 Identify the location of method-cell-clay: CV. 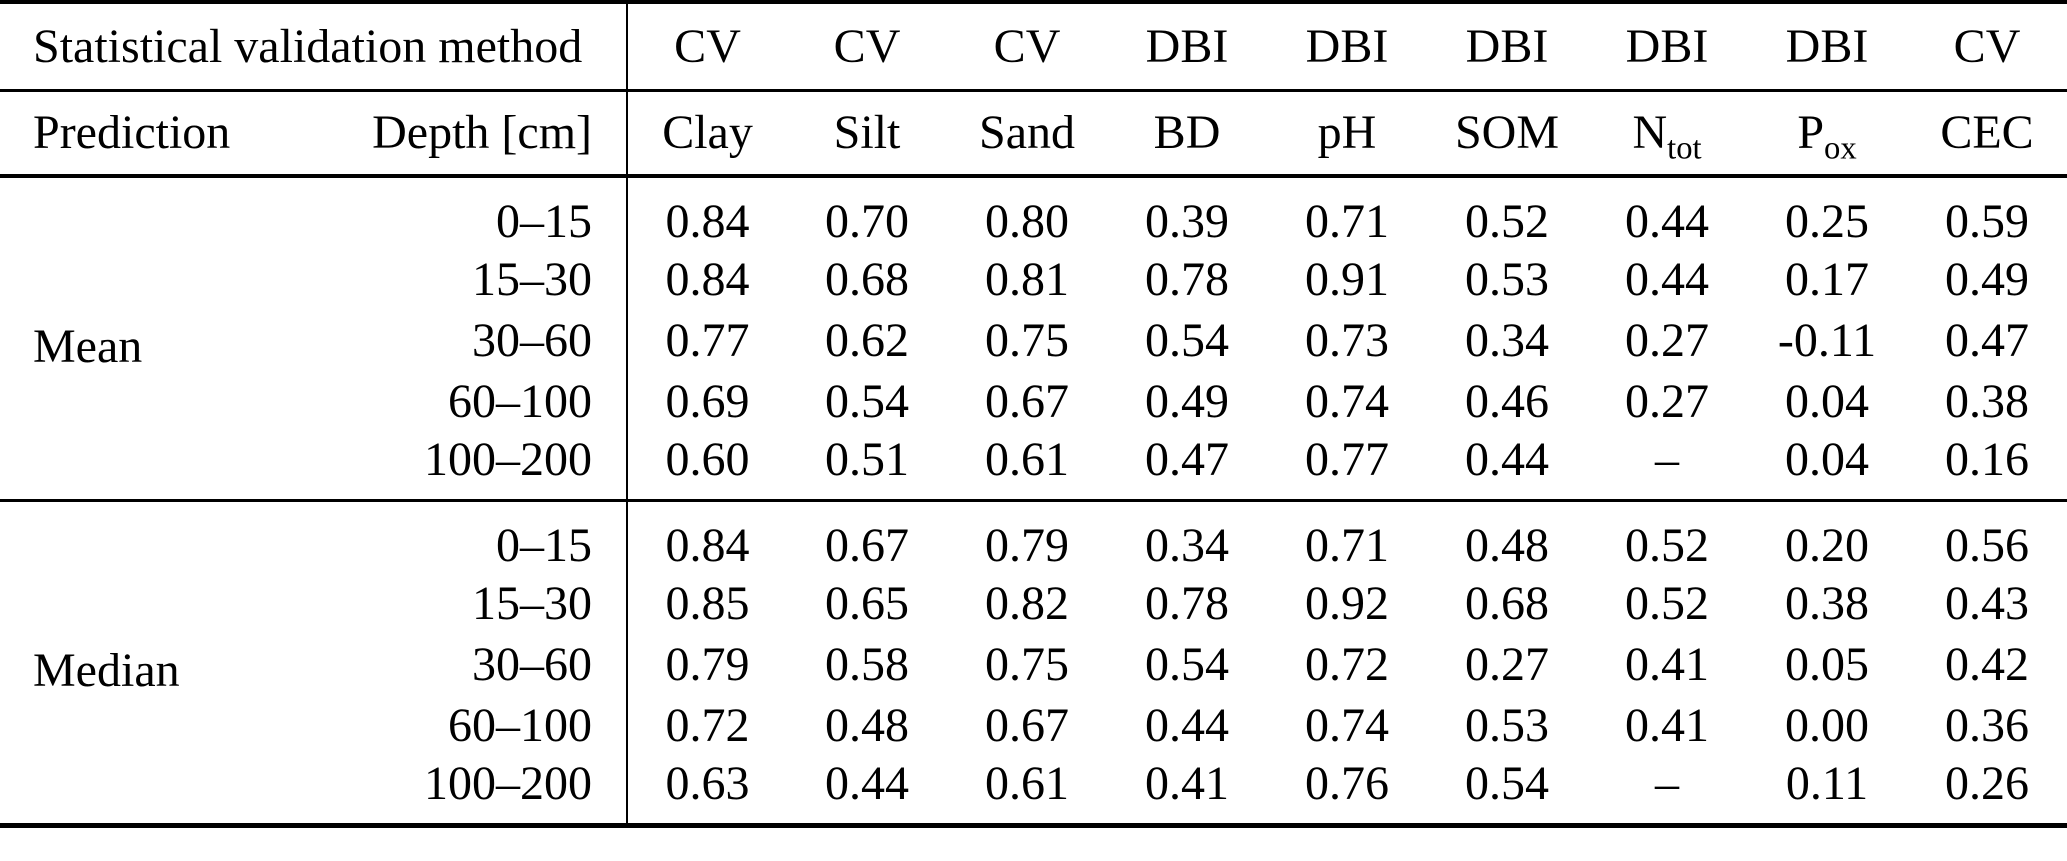
(707, 47).